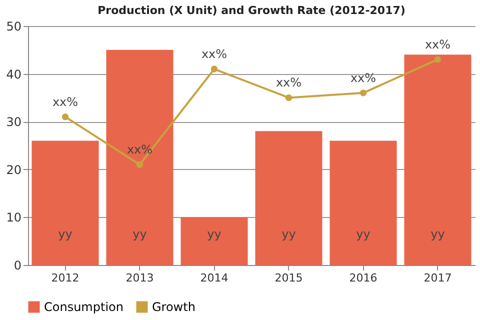 This screenshot has width=480, height=320. I want to click on legend-label: Consumption, so click(84, 307).